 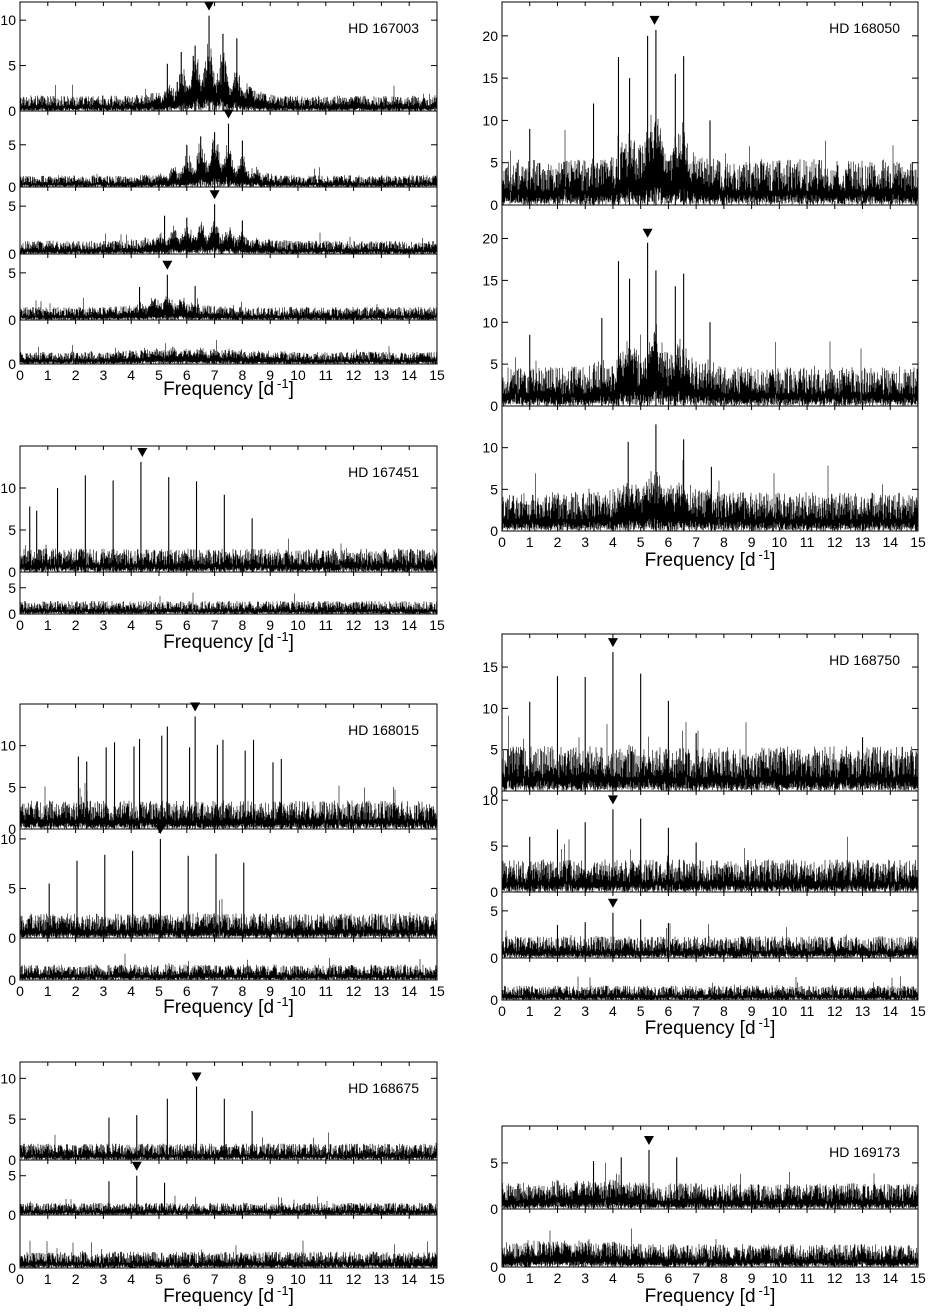 I want to click on star-name-label: HD 168015, so click(x=383, y=730).